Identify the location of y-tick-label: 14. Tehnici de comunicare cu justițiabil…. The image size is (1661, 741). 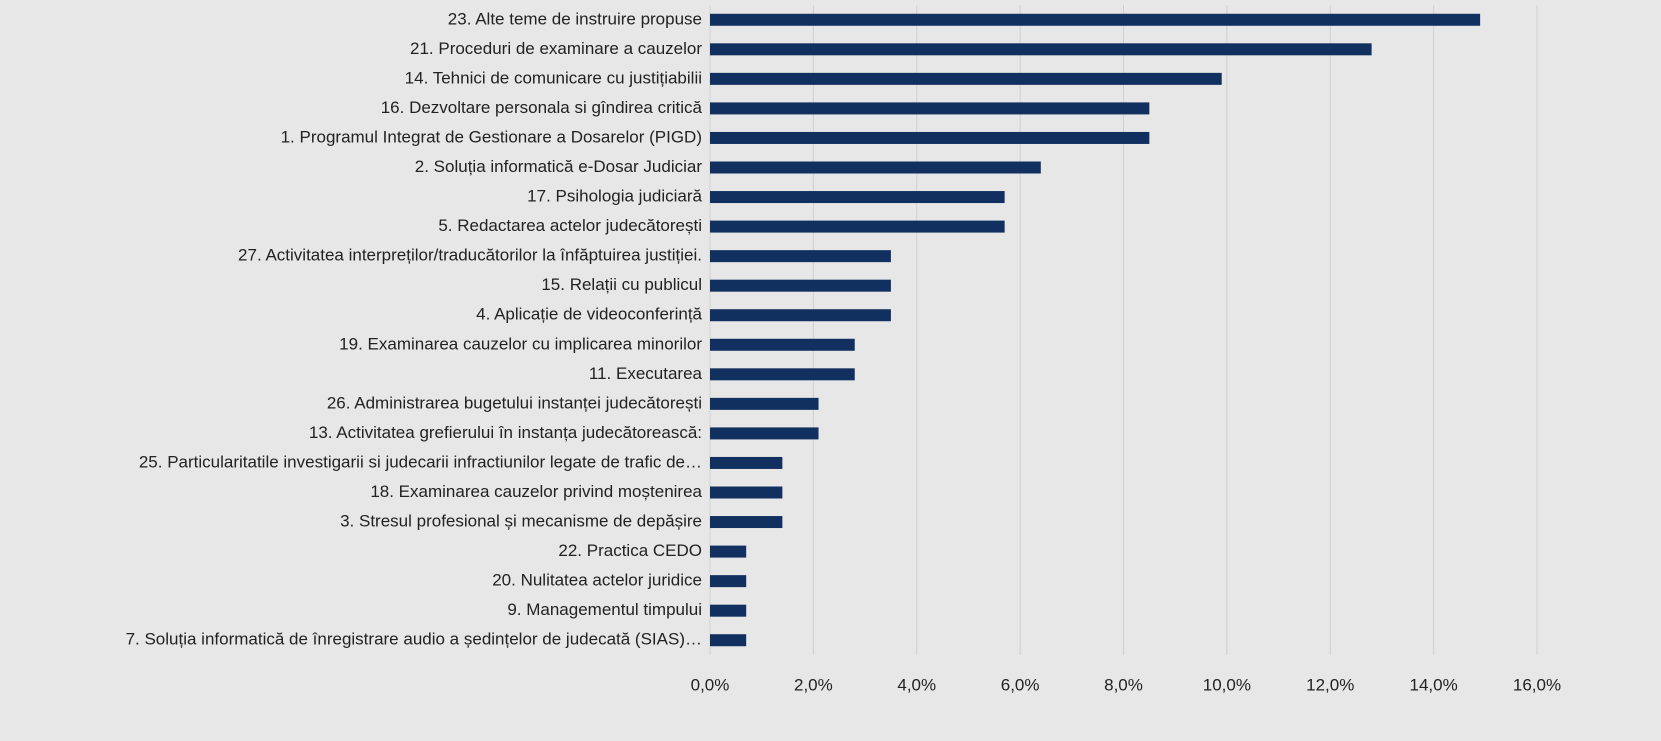
(553, 77).